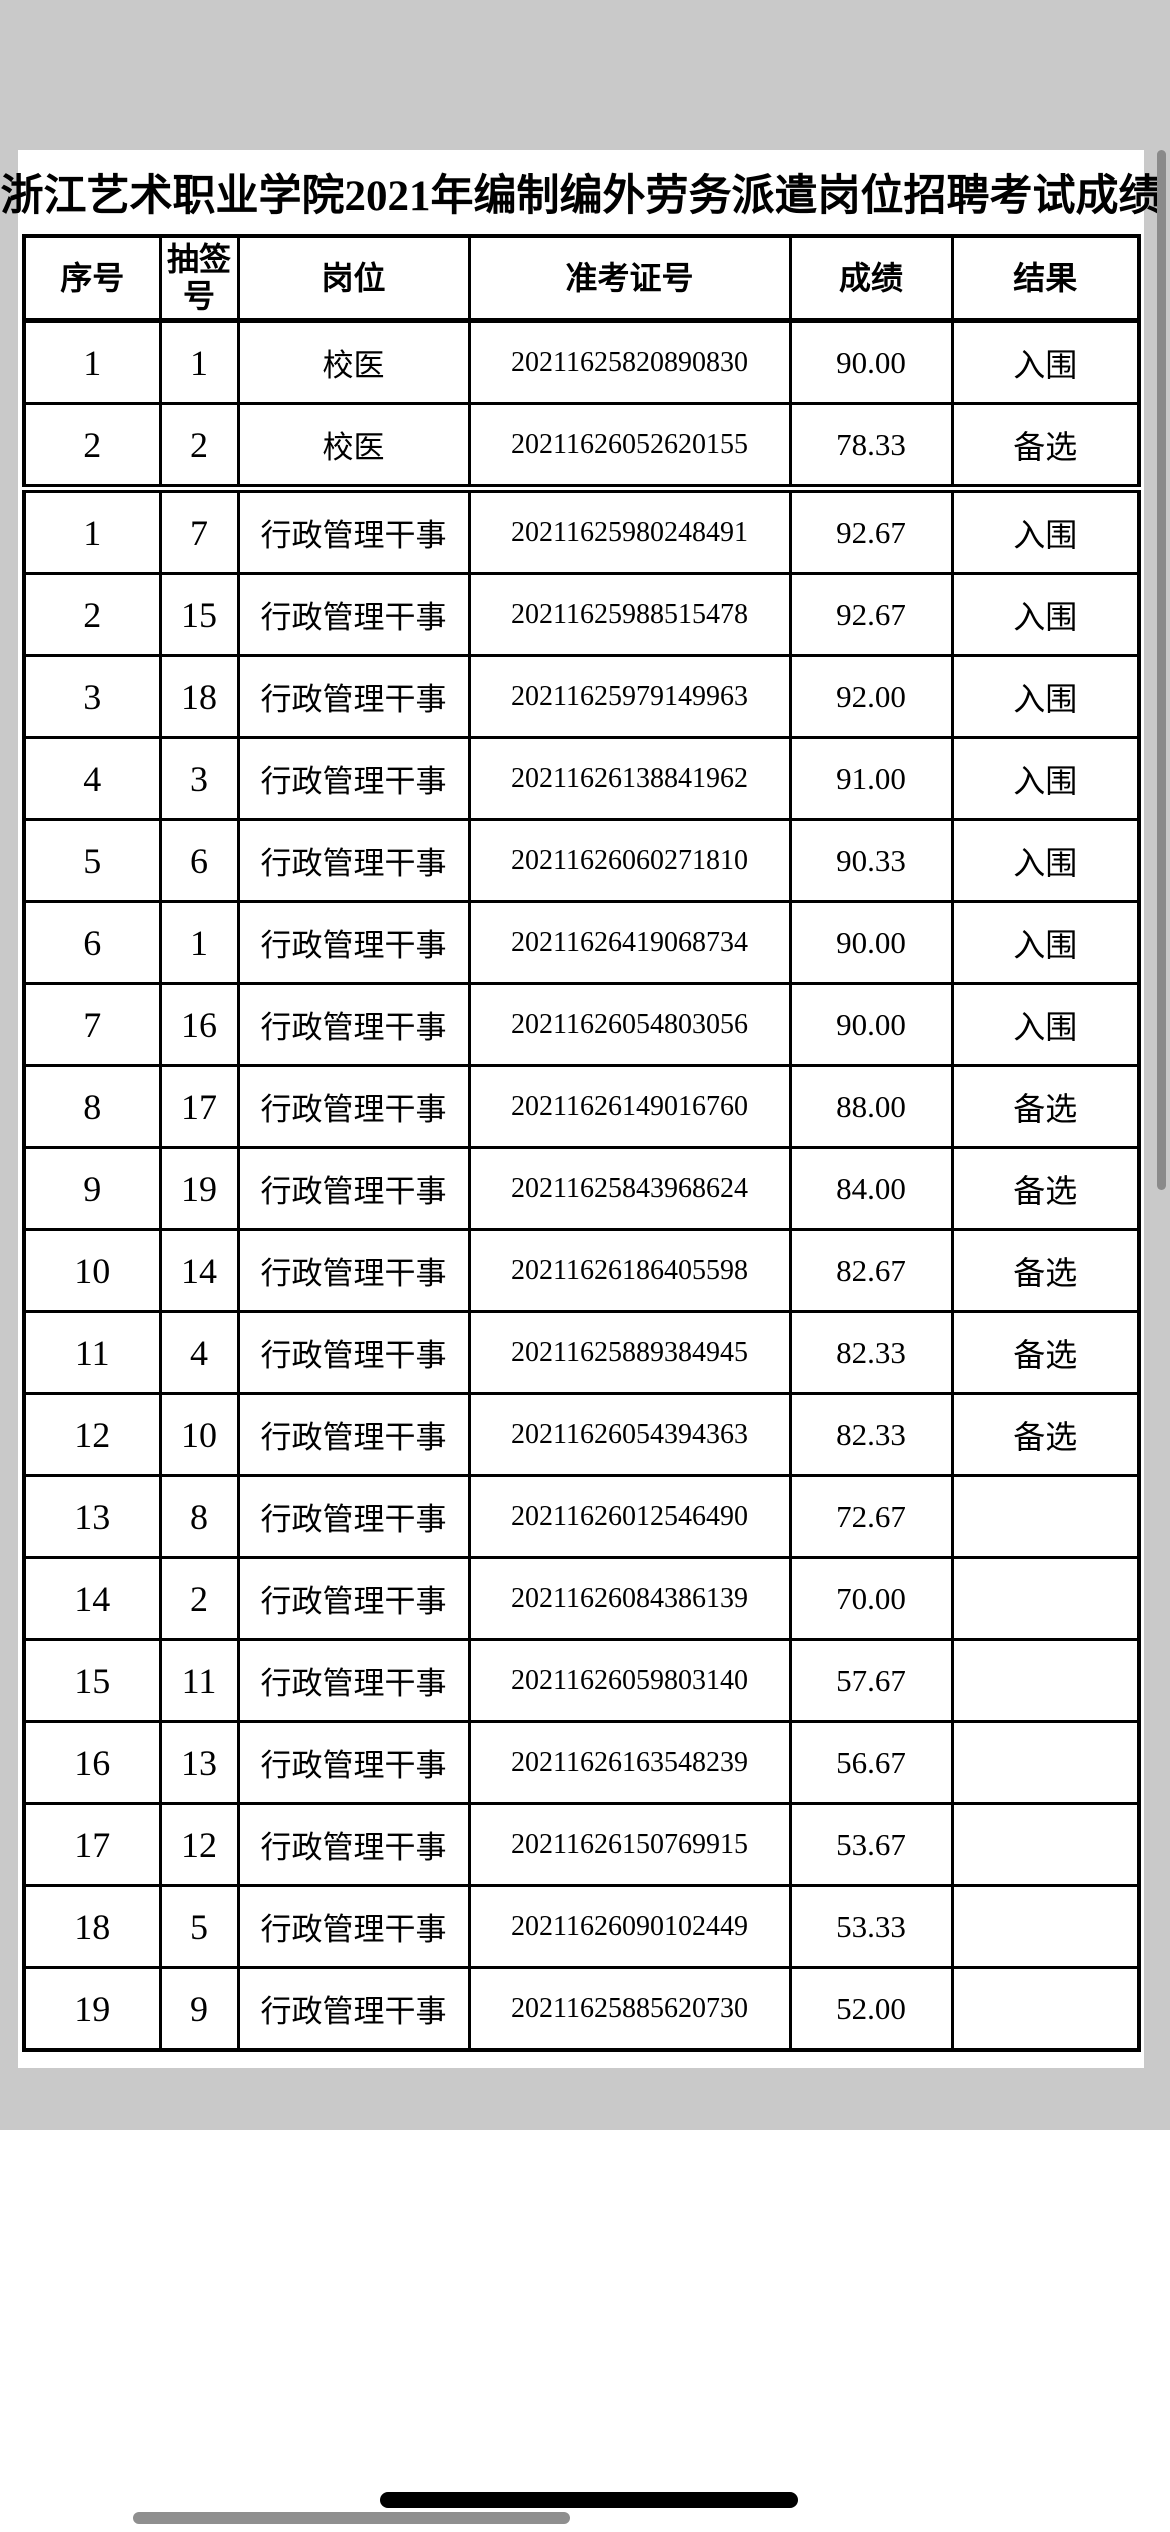 The height and width of the screenshot is (2532, 1170). I want to click on ticket-cell: 20211625843968624, so click(629, 1188).